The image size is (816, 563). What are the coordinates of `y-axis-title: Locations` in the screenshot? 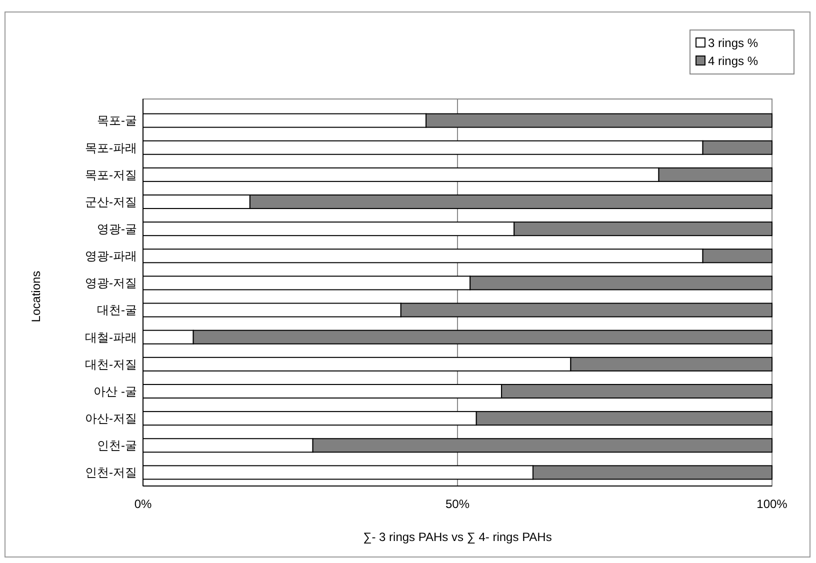 It's located at (36, 296).